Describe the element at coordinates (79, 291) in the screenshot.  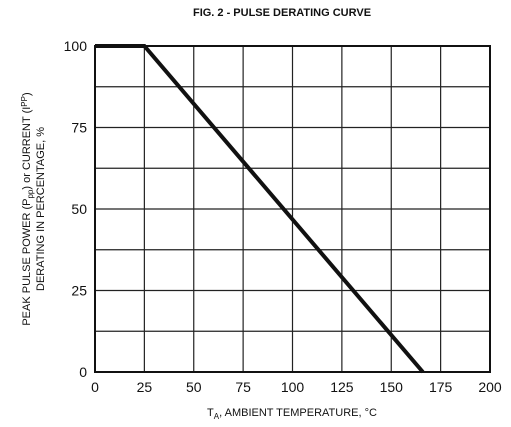
I see `y-tick-label: 25` at that location.